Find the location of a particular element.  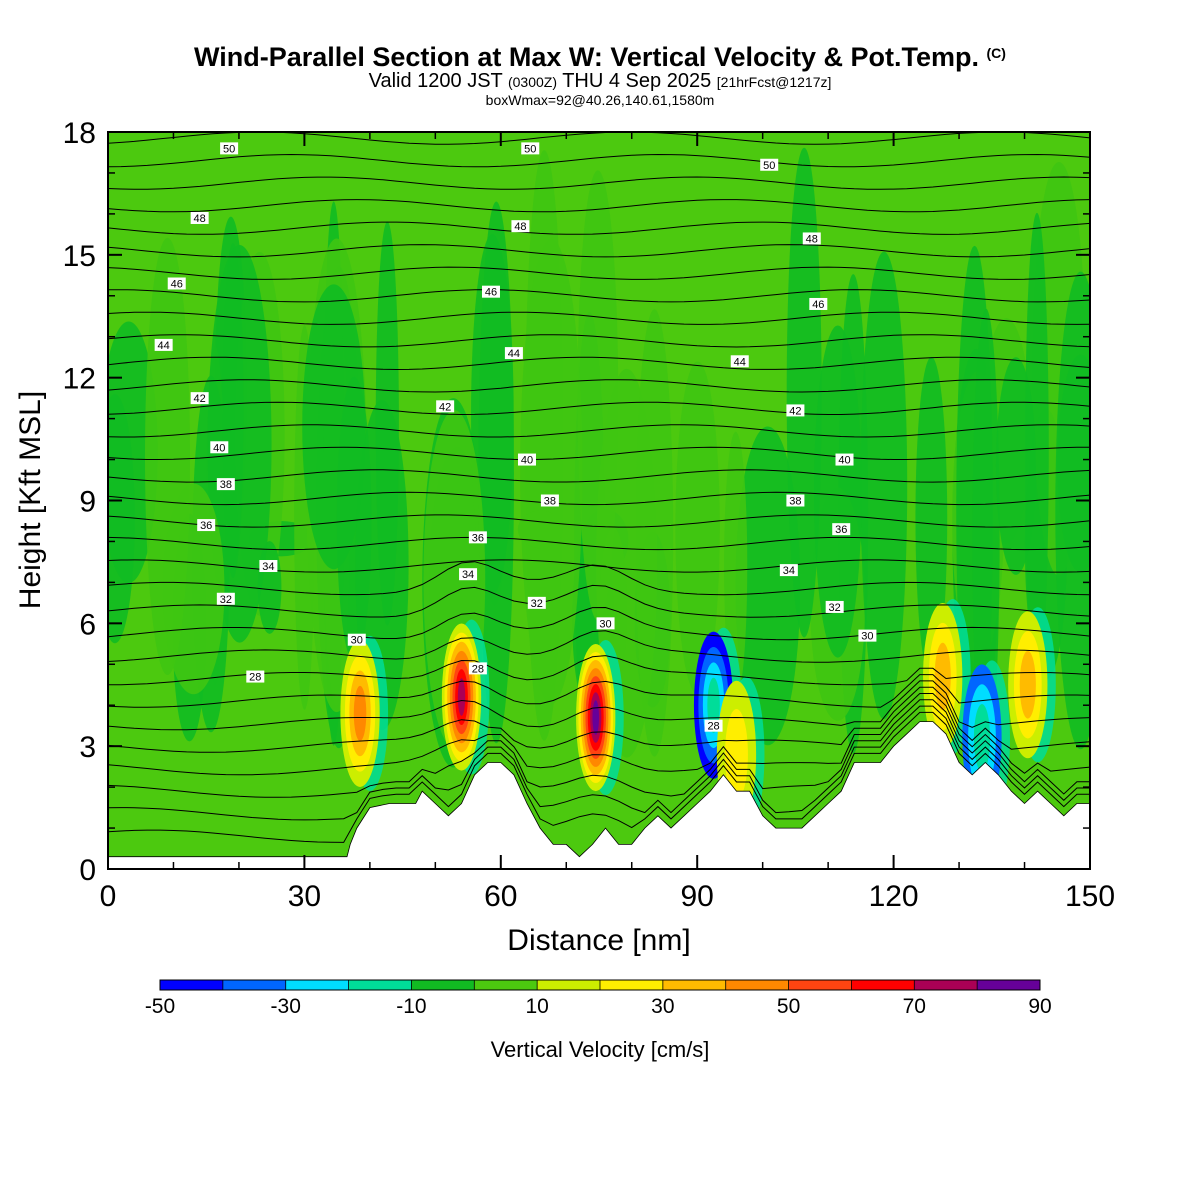

contour-label: 36 is located at coordinates (206, 525).